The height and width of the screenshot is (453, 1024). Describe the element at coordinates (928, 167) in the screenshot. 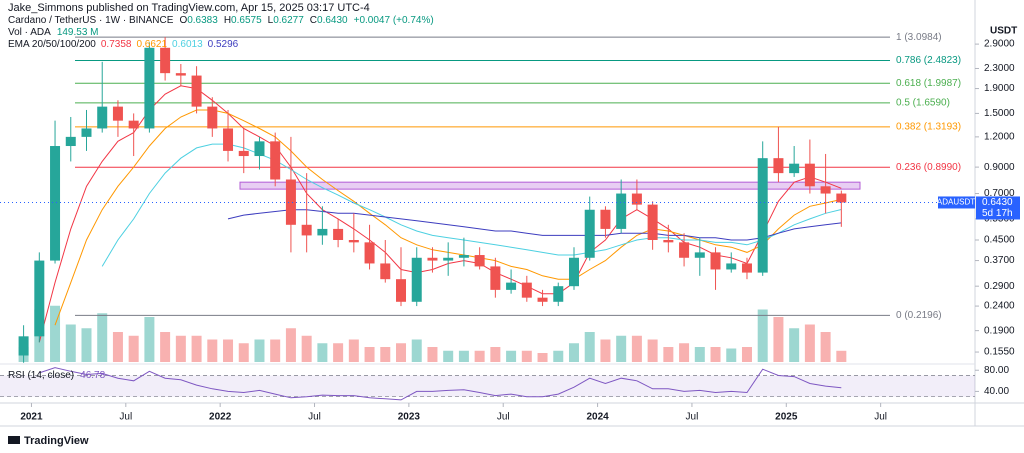

I see `fib-label: 0.236 (0.8990)` at that location.